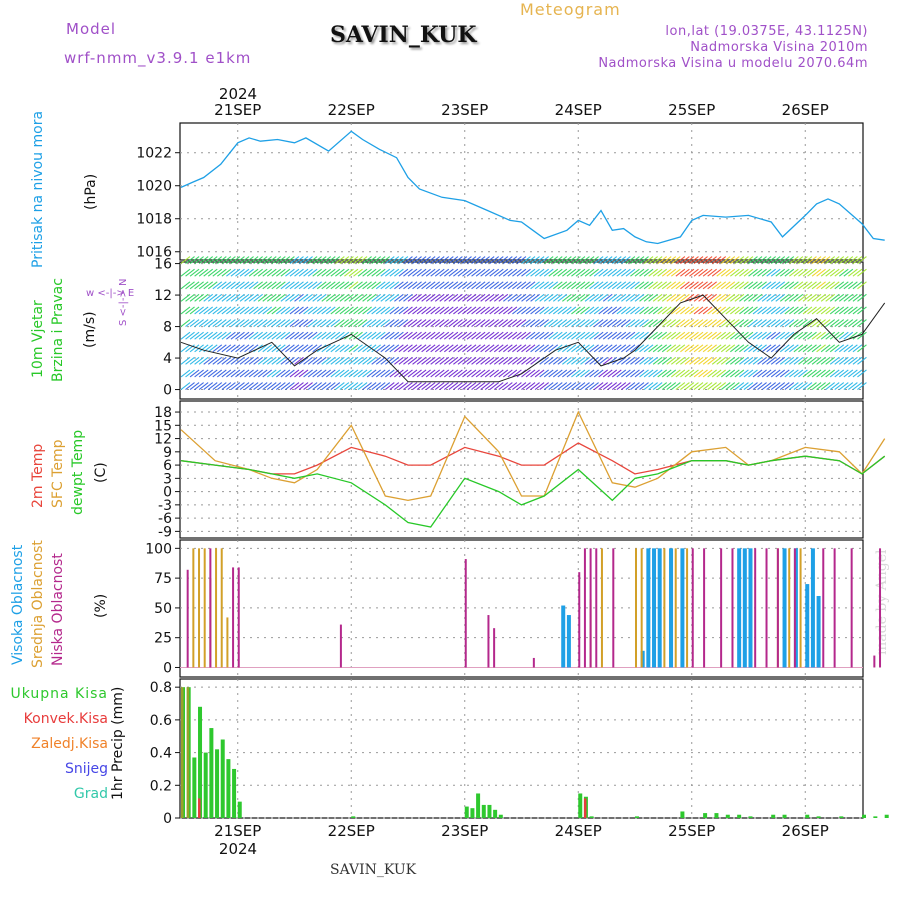 The image size is (900, 900). What do you see at coordinates (532, 187) in the screenshot?
I see `pressure-layer` at bounding box center [532, 187].